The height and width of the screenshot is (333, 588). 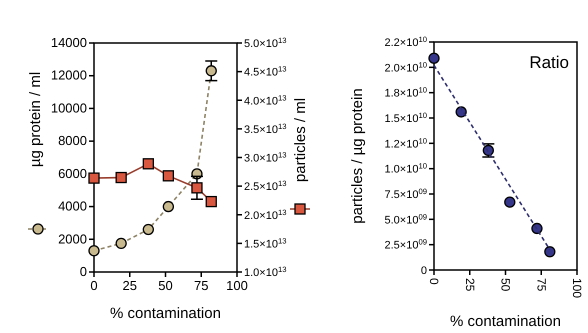 I want to click on y2-tick-label: 4.0×10$^{13}$, so click(x=265, y=100).